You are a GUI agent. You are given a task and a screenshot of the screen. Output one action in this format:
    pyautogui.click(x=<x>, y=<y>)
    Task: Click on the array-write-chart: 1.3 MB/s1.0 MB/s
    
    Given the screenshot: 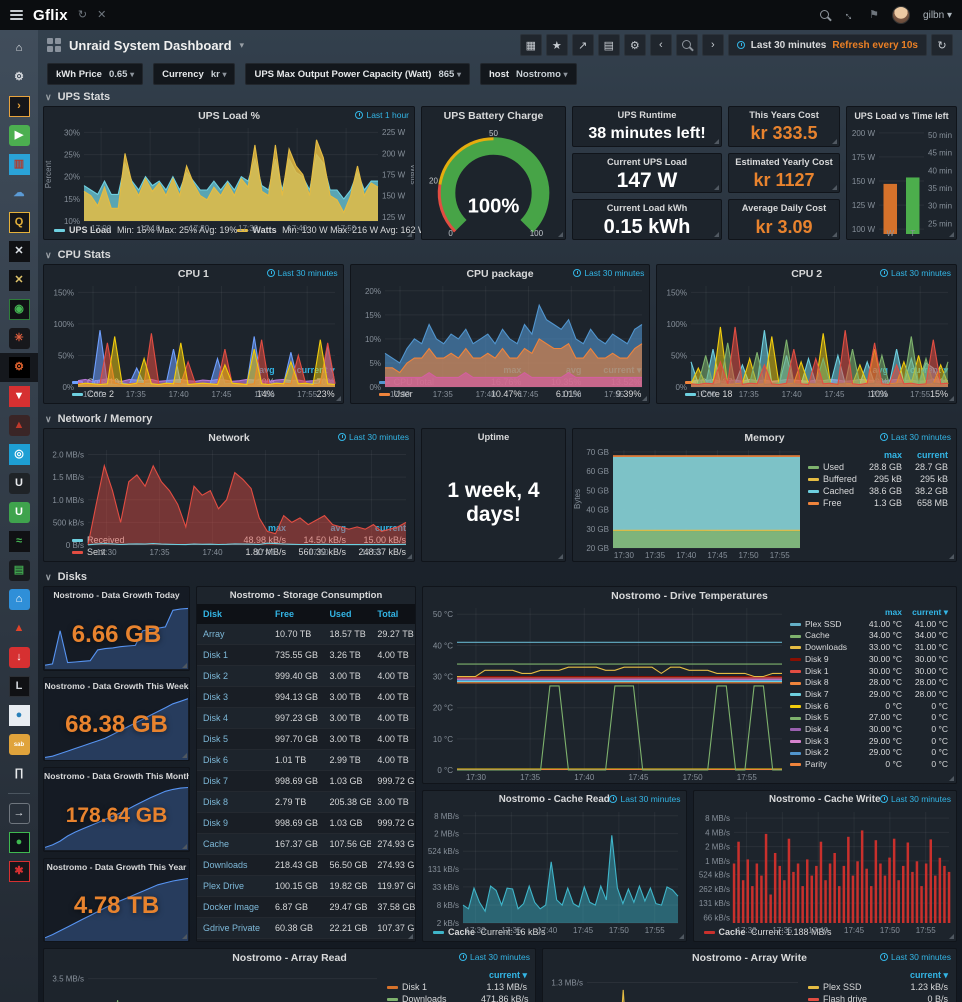 What is the action you would take?
    pyautogui.click(x=674, y=984)
    